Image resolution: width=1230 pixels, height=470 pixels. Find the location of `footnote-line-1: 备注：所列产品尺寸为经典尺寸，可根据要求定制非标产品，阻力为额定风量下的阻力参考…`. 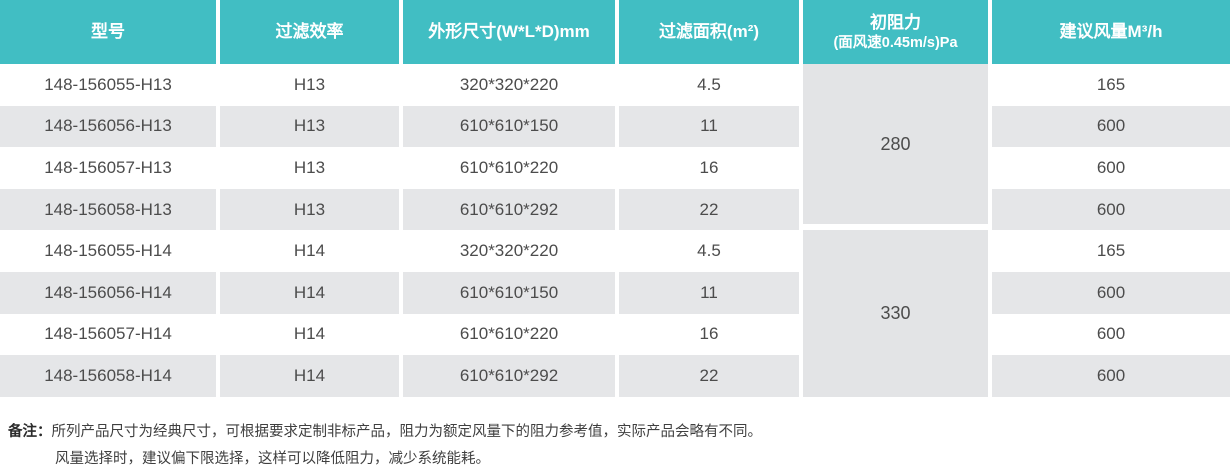

footnote-line-1: 备注：所列产品尺寸为经典尺寸，可根据要求定制非标产品，阻力为额定风量下的阻力参考… is located at coordinates (619, 432).